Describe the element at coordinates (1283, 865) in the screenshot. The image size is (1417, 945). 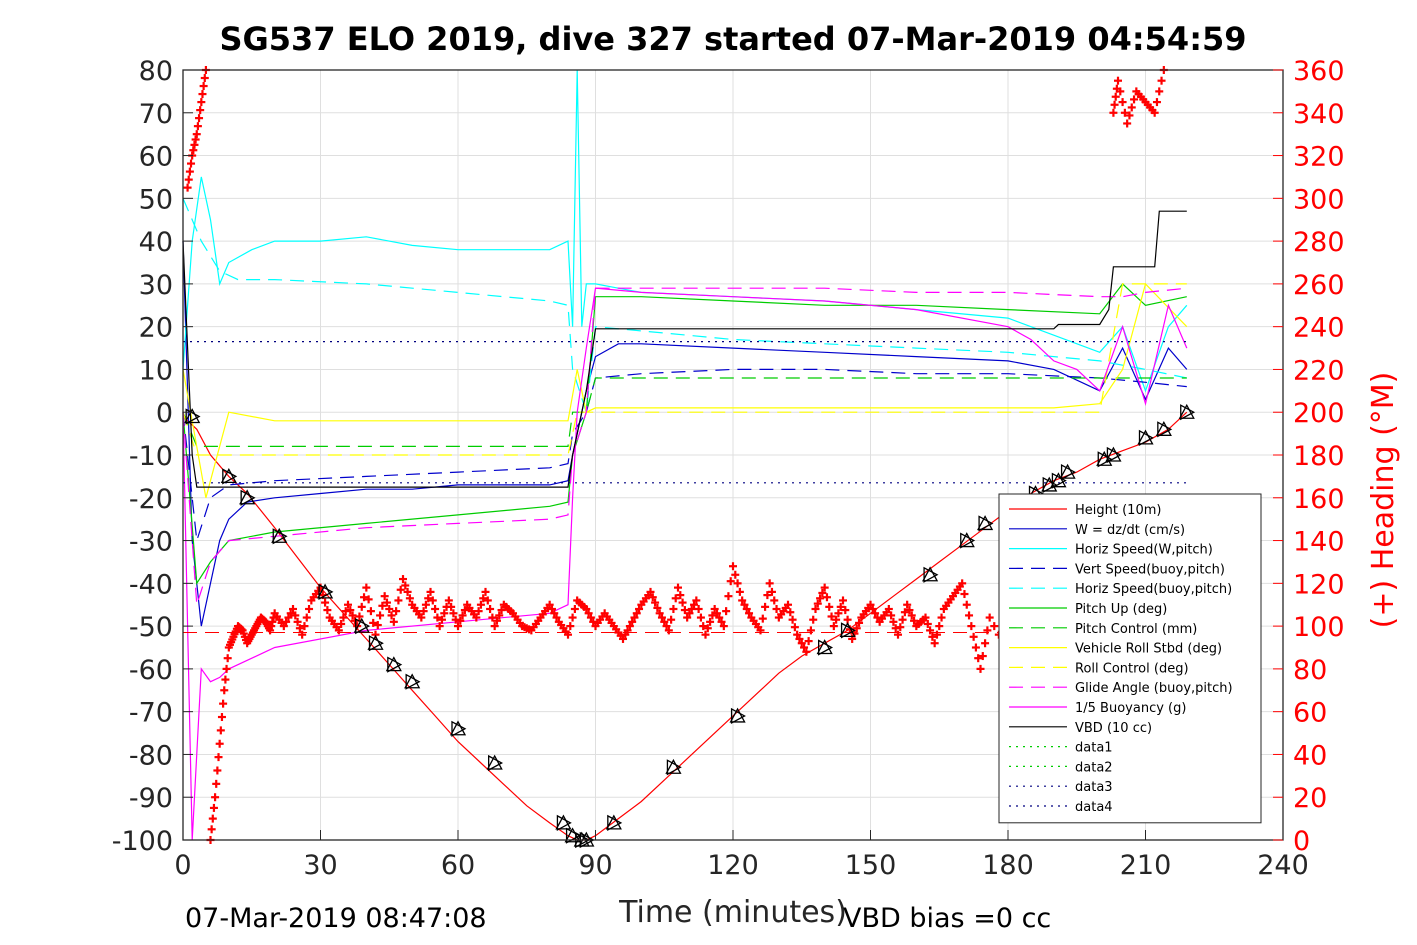
I see `x-tick-label: 240` at that location.